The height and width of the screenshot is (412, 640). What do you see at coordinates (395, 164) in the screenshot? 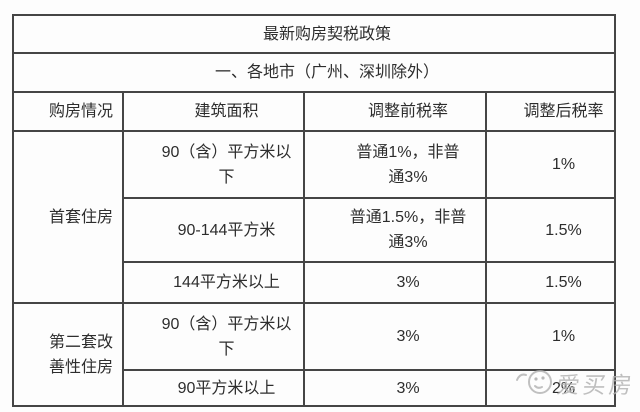
I see `rate-before-cell: 普通1%，非普 通3%` at bounding box center [395, 164].